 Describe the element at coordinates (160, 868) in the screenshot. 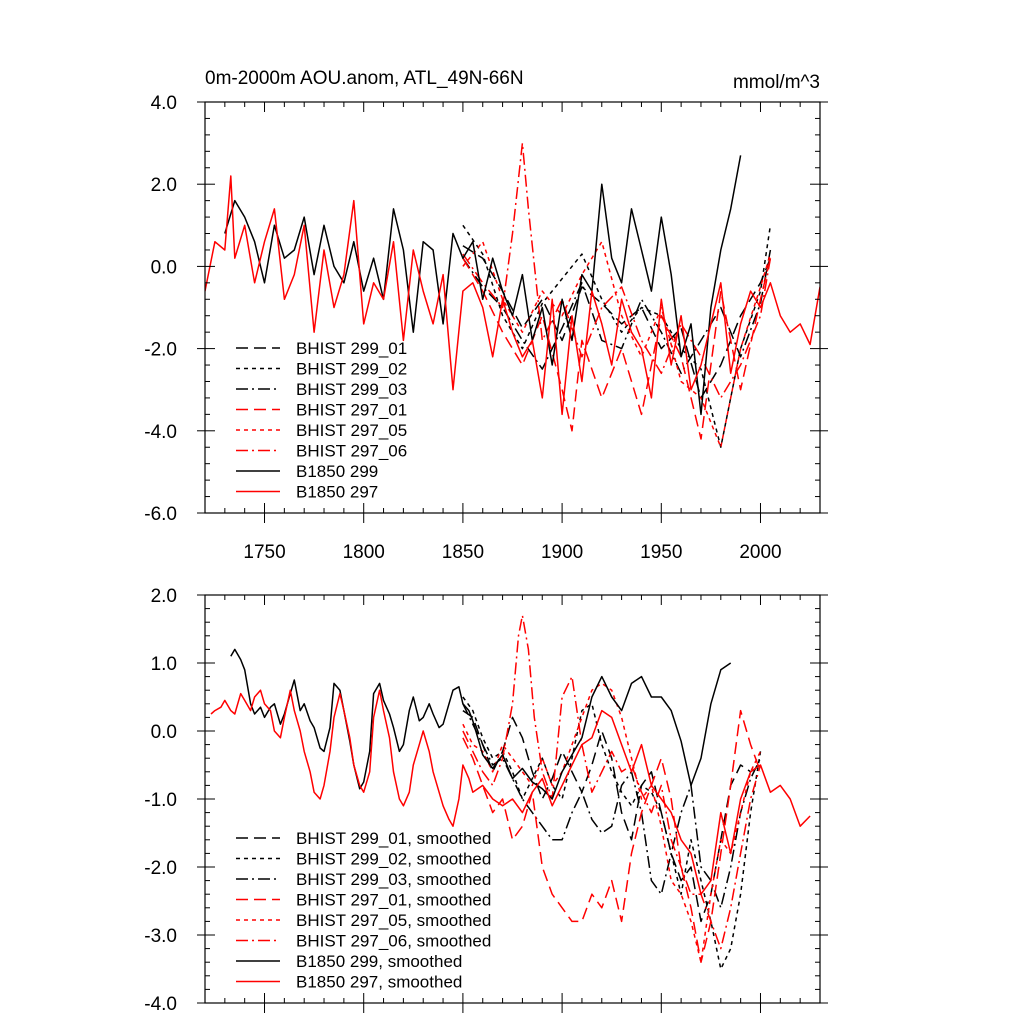

I see `bottom-y-tick-label: -2.0` at that location.